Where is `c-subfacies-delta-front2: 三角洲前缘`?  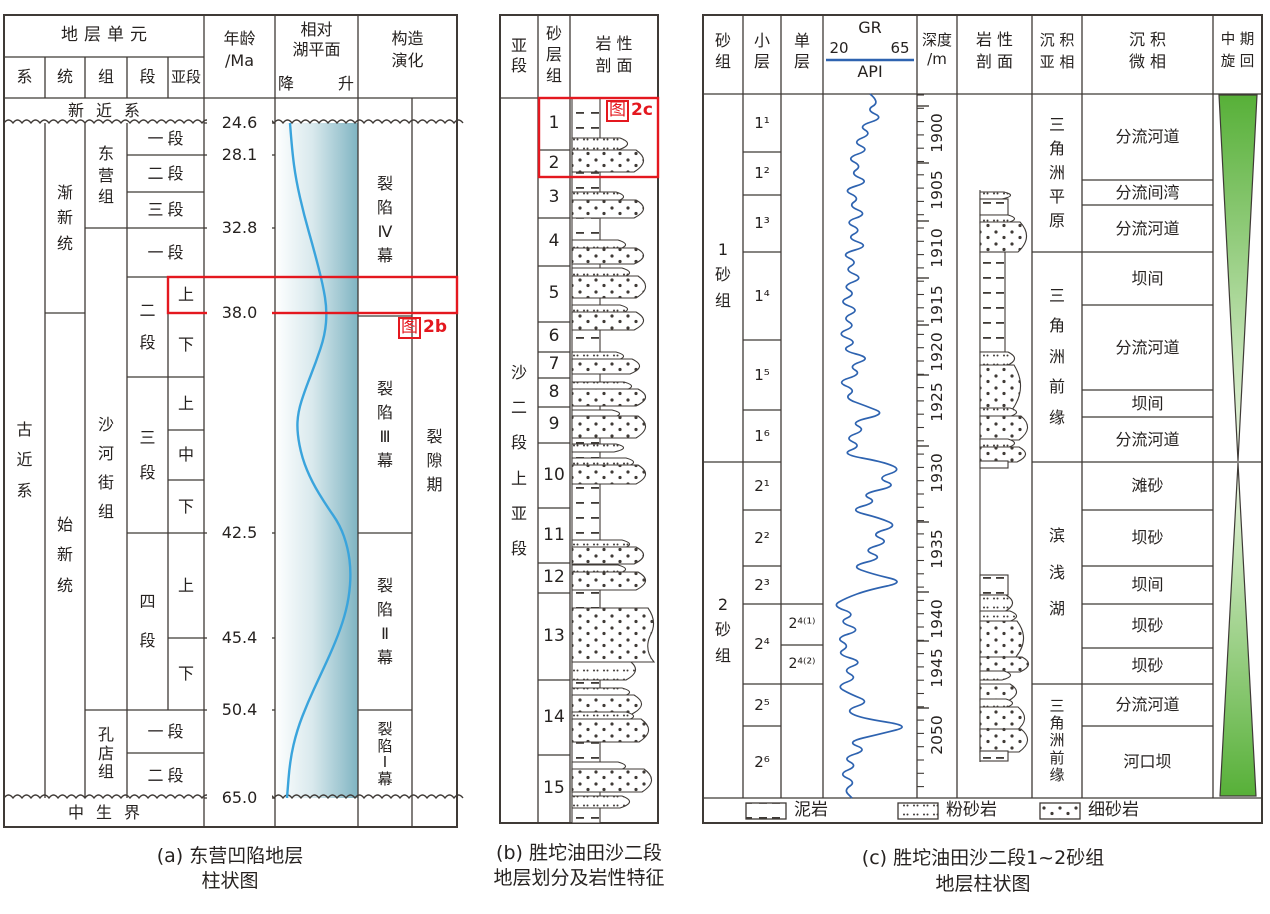
c-subfacies-delta-front2: 三角洲前缘 is located at coordinates (1057, 740).